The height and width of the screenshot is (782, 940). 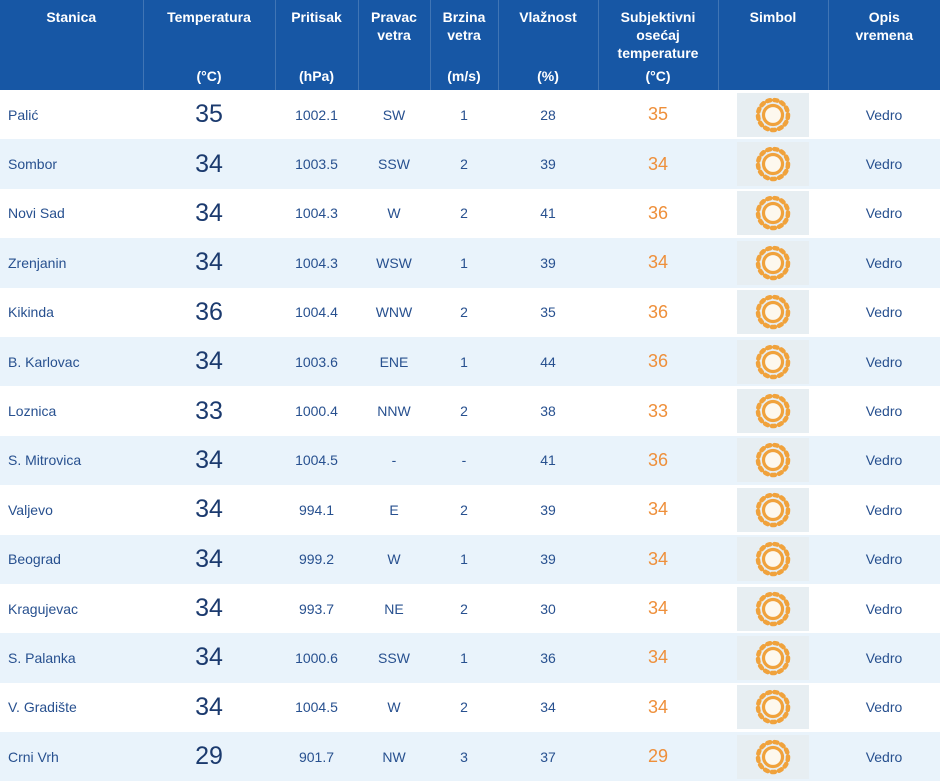 I want to click on temperature-value: 35, so click(x=209, y=114).